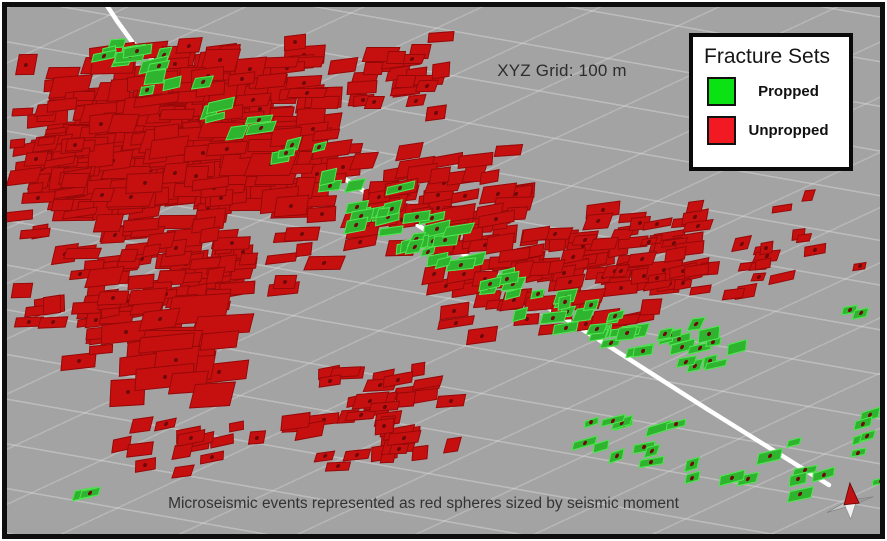 This screenshot has width=887, height=541. Describe the element at coordinates (788, 91) in the screenshot. I see `legend-label: Propped` at that location.